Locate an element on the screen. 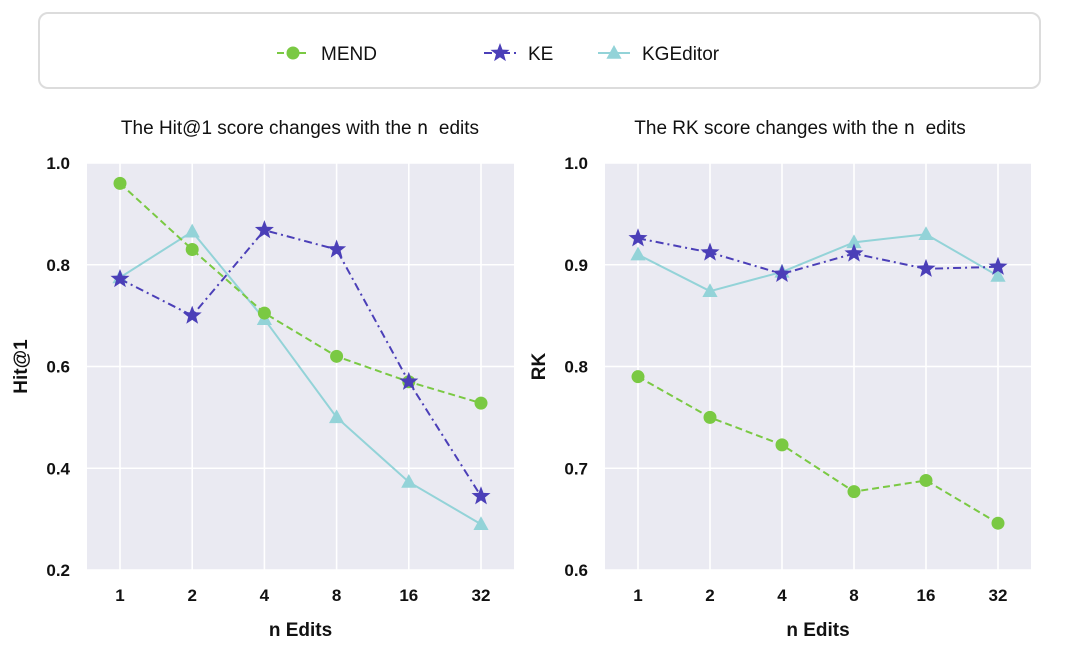 The width and height of the screenshot is (1080, 649). legend-box is located at coordinates (539, 50).